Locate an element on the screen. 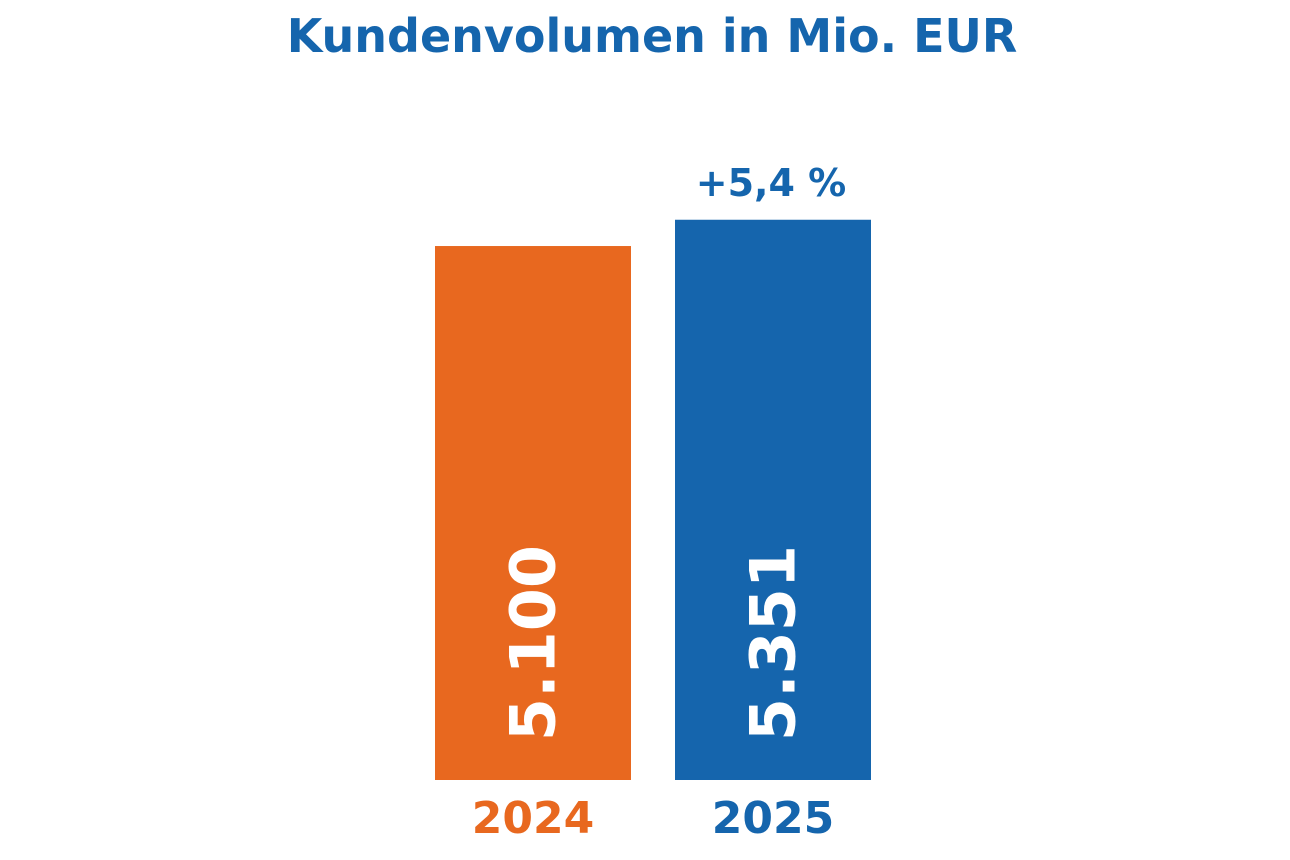  value-label-2025: 5.351 is located at coordinates (773, 643).